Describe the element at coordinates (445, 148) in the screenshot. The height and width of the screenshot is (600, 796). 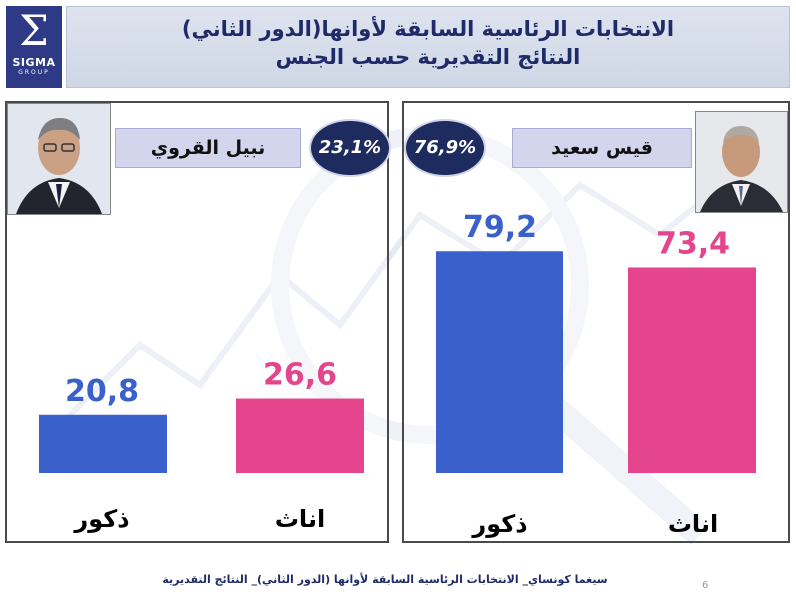
I see `candidate-percent-saied: 76,9%` at that location.